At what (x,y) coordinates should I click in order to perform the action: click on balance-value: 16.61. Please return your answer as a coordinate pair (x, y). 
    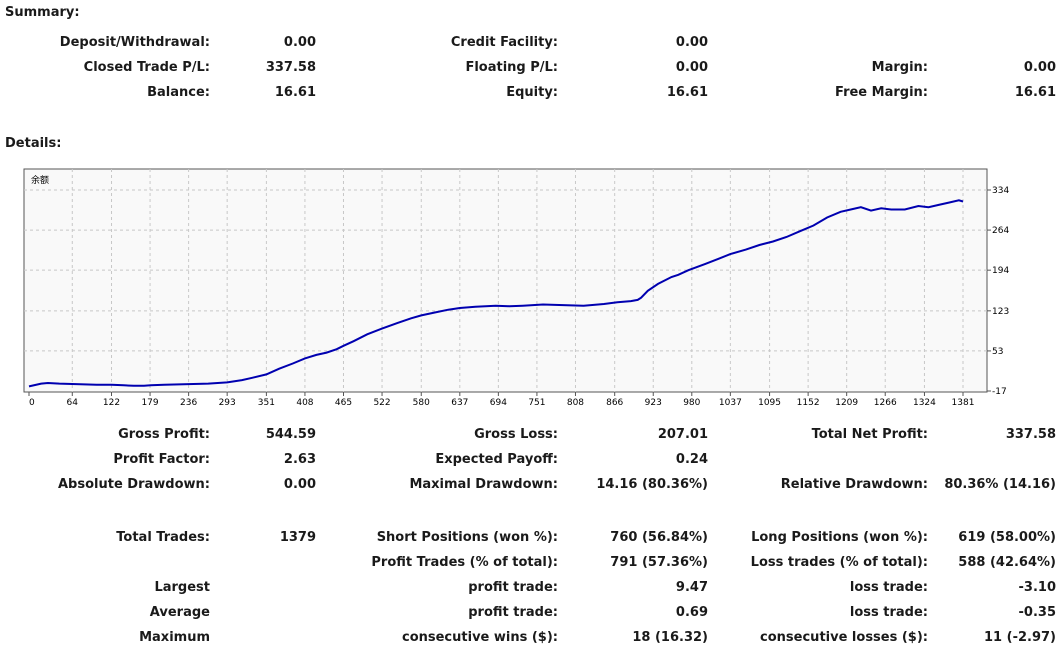
    Looking at the image, I should click on (295, 92).